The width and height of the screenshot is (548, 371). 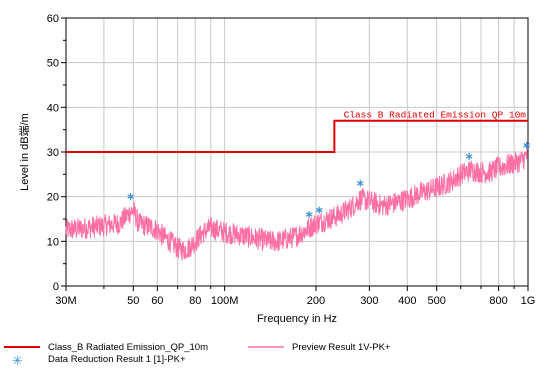 I want to click on y-axis-label: Level in dB端/m, so click(x=24, y=152).